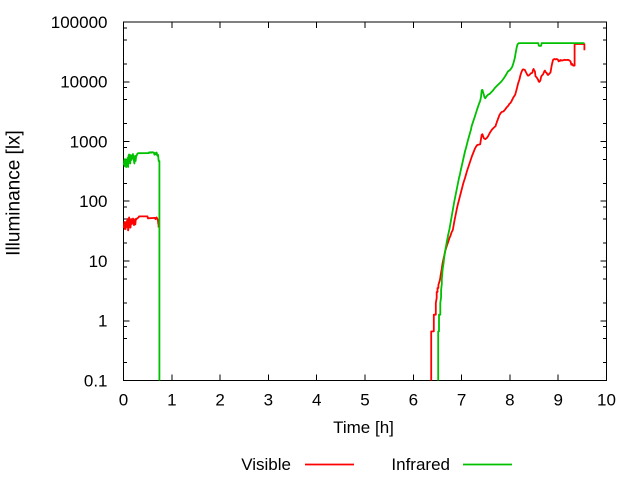 The image size is (640, 480). Describe the element at coordinates (83, 82) in the screenshot. I see `svg-text: 10000` at that location.